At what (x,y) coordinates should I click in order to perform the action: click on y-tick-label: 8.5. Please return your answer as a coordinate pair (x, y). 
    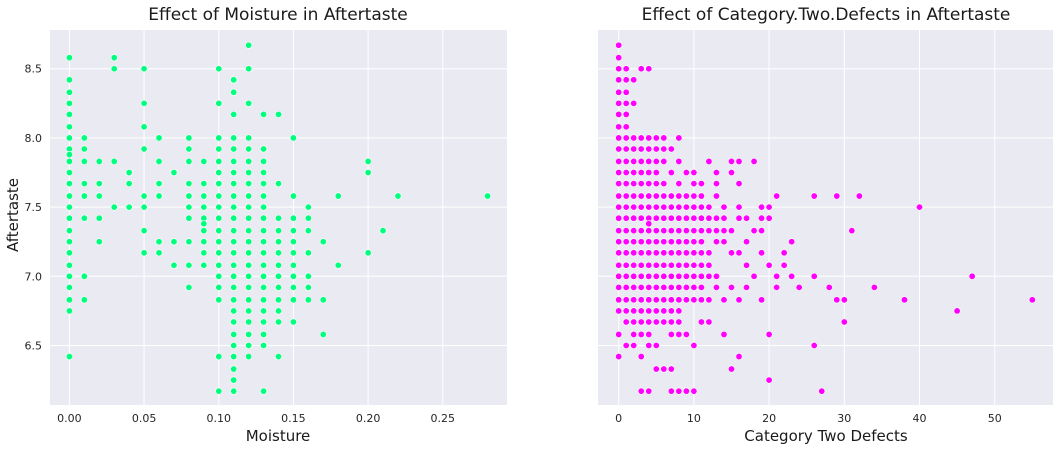
    Looking at the image, I should click on (34, 69).